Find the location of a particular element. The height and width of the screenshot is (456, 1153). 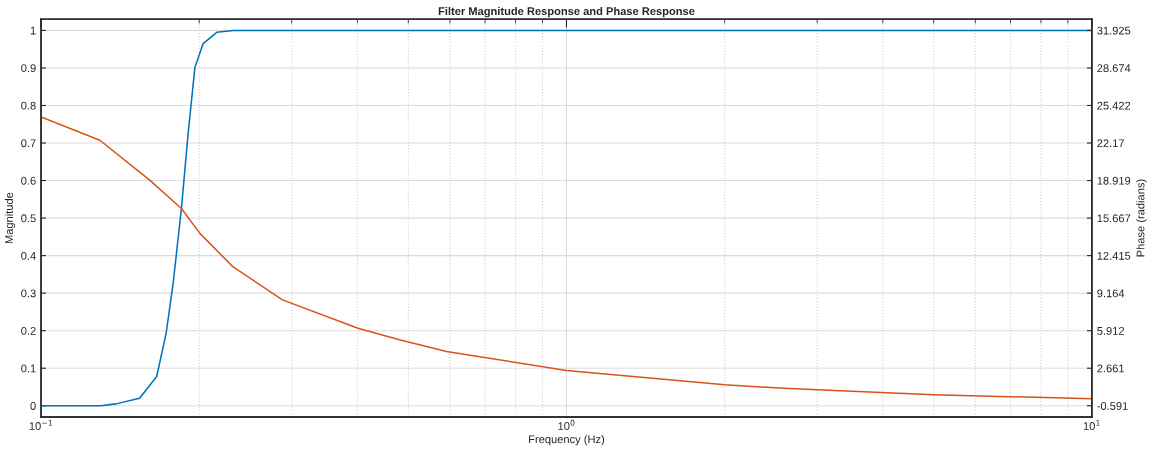

x-axis-title: Frequency (Hz) is located at coordinates (567, 440).